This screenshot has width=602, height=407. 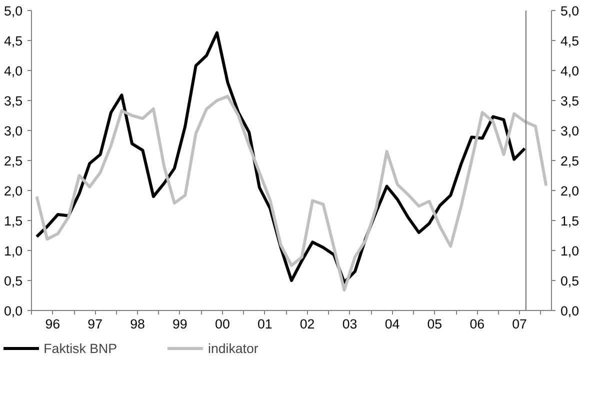 I want to click on y2-tick-label: 4,0, so click(x=570, y=71).